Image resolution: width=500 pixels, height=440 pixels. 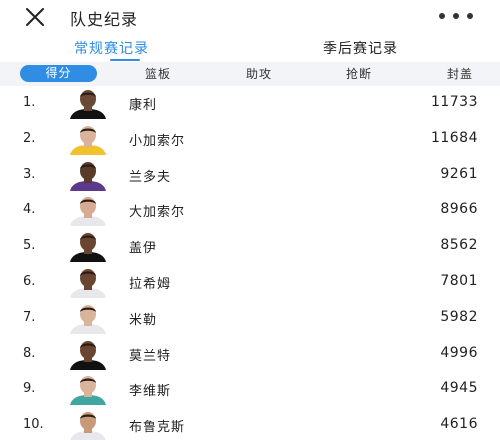 What do you see at coordinates (250, 17) in the screenshot?
I see `top-bar: 队史纪录` at bounding box center [250, 17].